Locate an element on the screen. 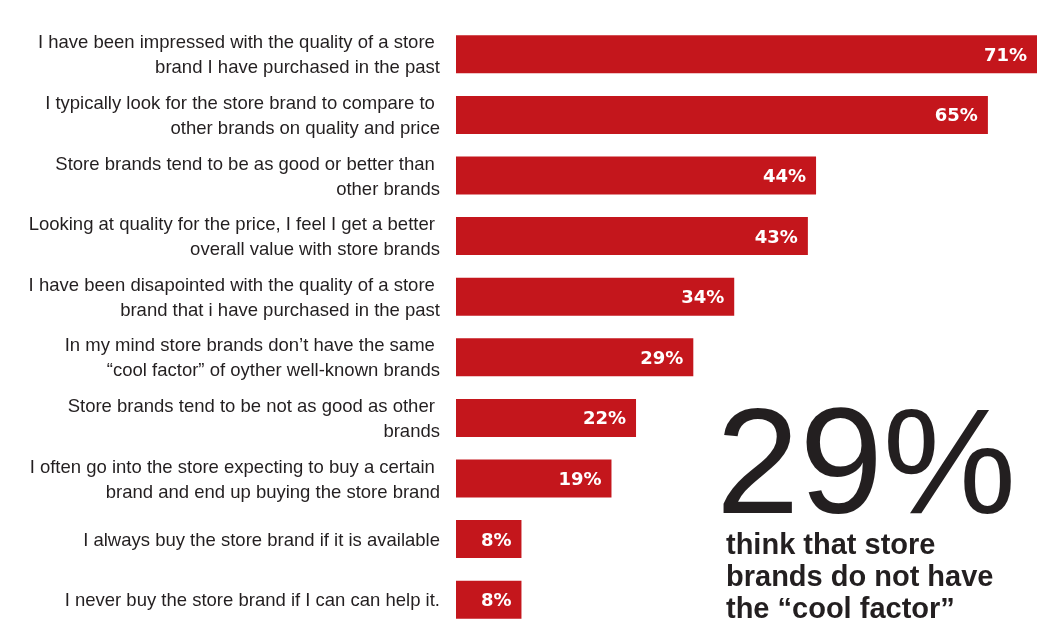 Image resolution: width=1048 pixels, height=638 pixels. data-label: 29% is located at coordinates (662, 357).